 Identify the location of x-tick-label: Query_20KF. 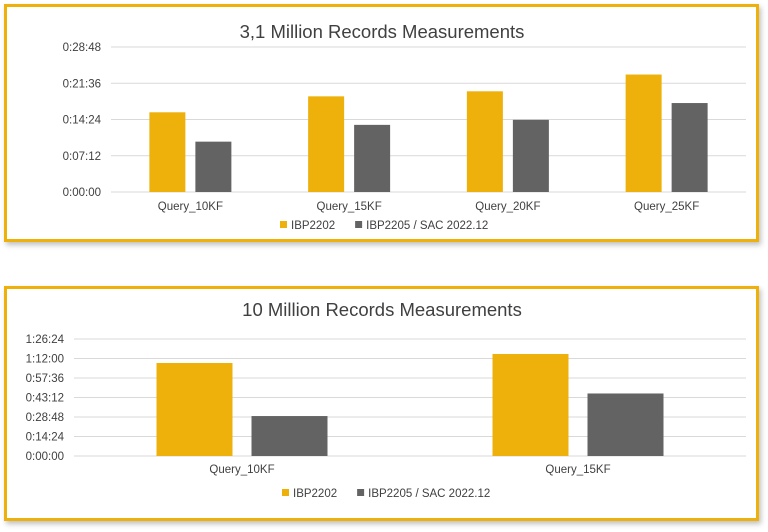
(507, 207).